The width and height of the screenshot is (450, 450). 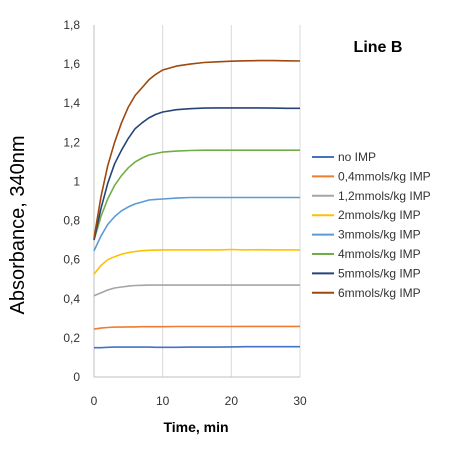 What do you see at coordinates (71, 260) in the screenshot?
I see `y-tick-label: 0,6` at bounding box center [71, 260].